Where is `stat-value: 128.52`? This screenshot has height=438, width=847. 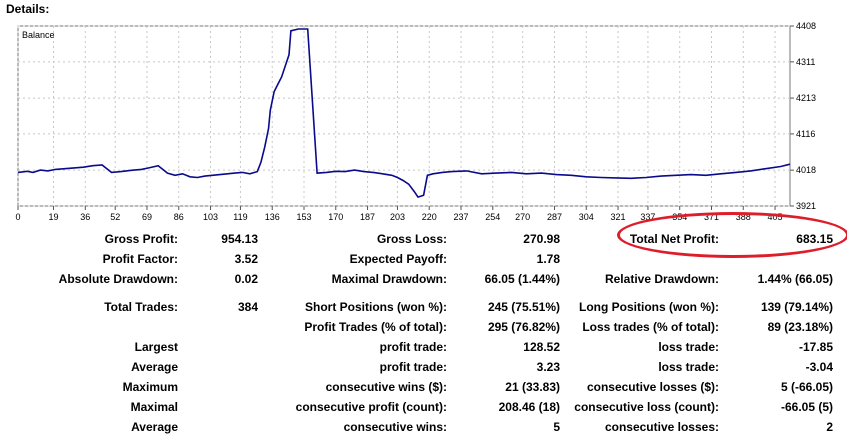
stat-value: 128.52 is located at coordinates (541, 347).